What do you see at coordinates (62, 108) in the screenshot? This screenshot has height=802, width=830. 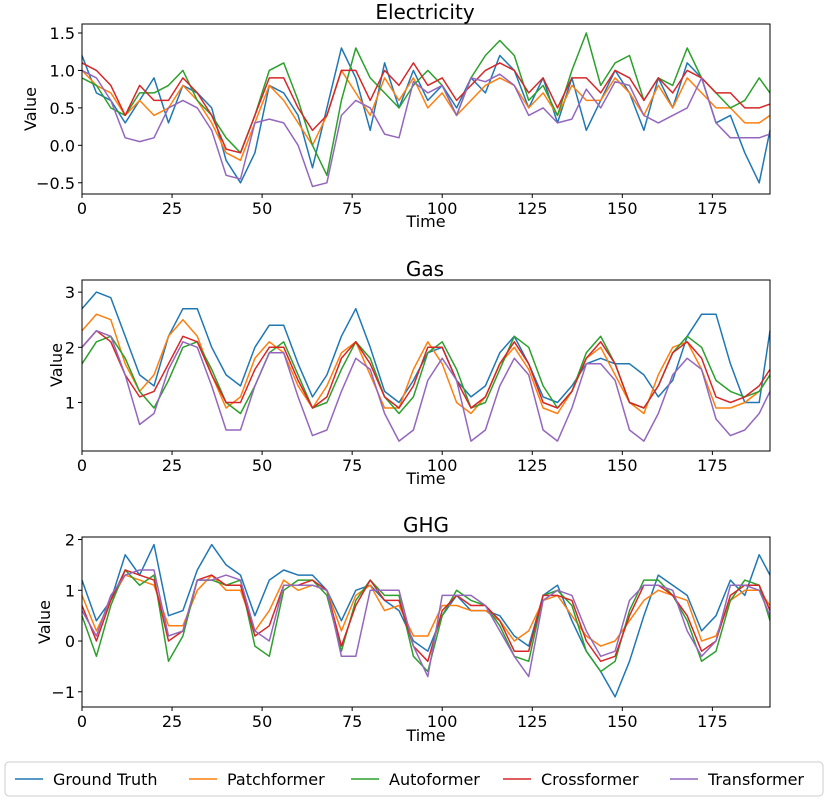 I see `y-tick-label: 0.5` at bounding box center [62, 108].